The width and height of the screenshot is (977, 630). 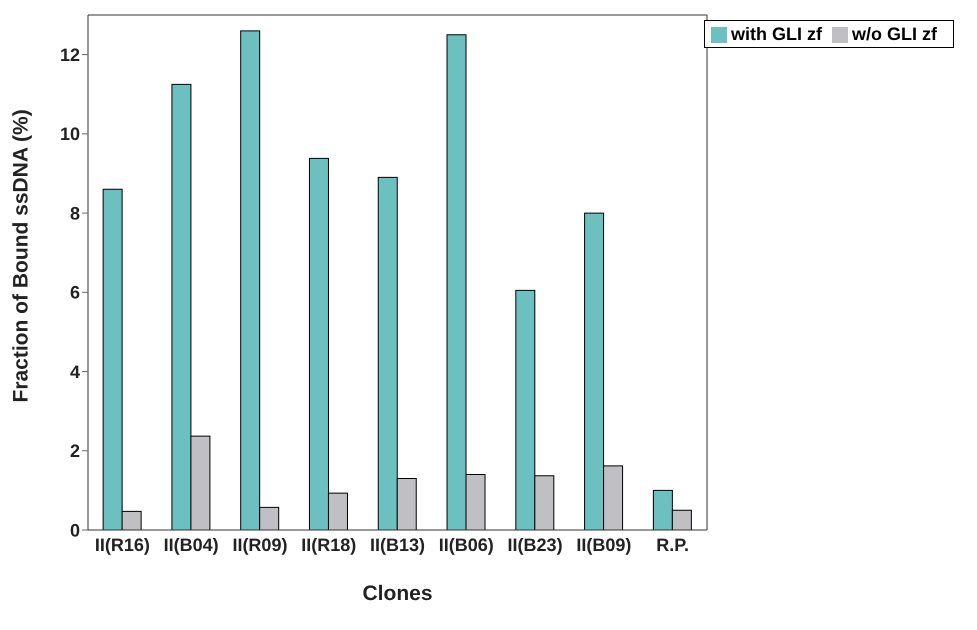 I want to click on x-tick-label: II(B04), so click(x=191, y=544).